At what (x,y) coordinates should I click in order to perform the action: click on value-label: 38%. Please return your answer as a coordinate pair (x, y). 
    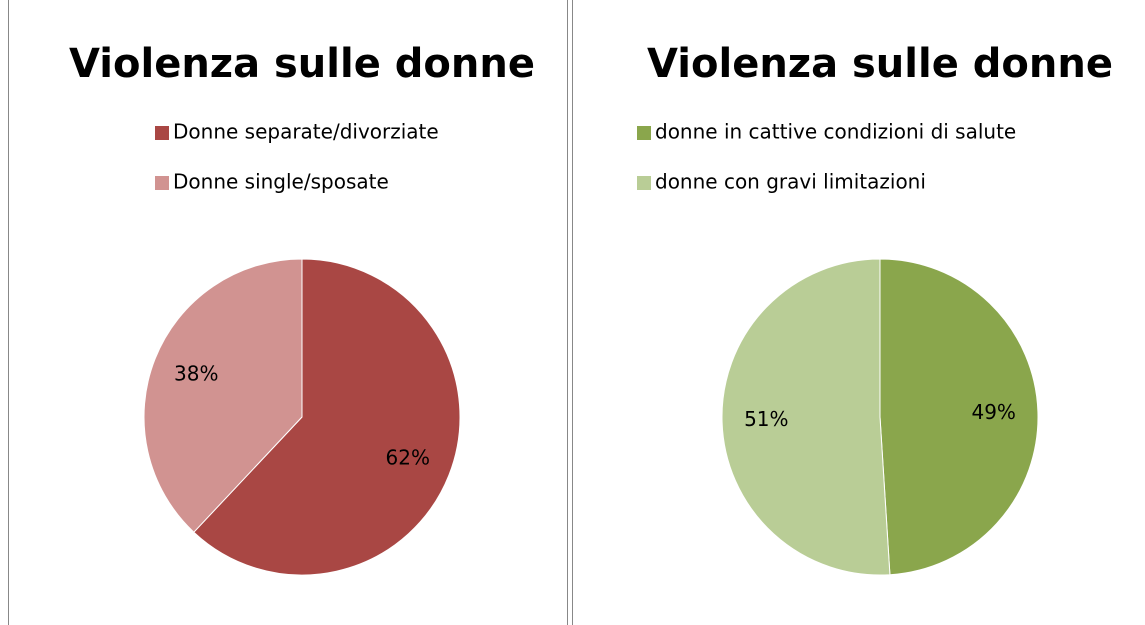
    Looking at the image, I should click on (196, 374).